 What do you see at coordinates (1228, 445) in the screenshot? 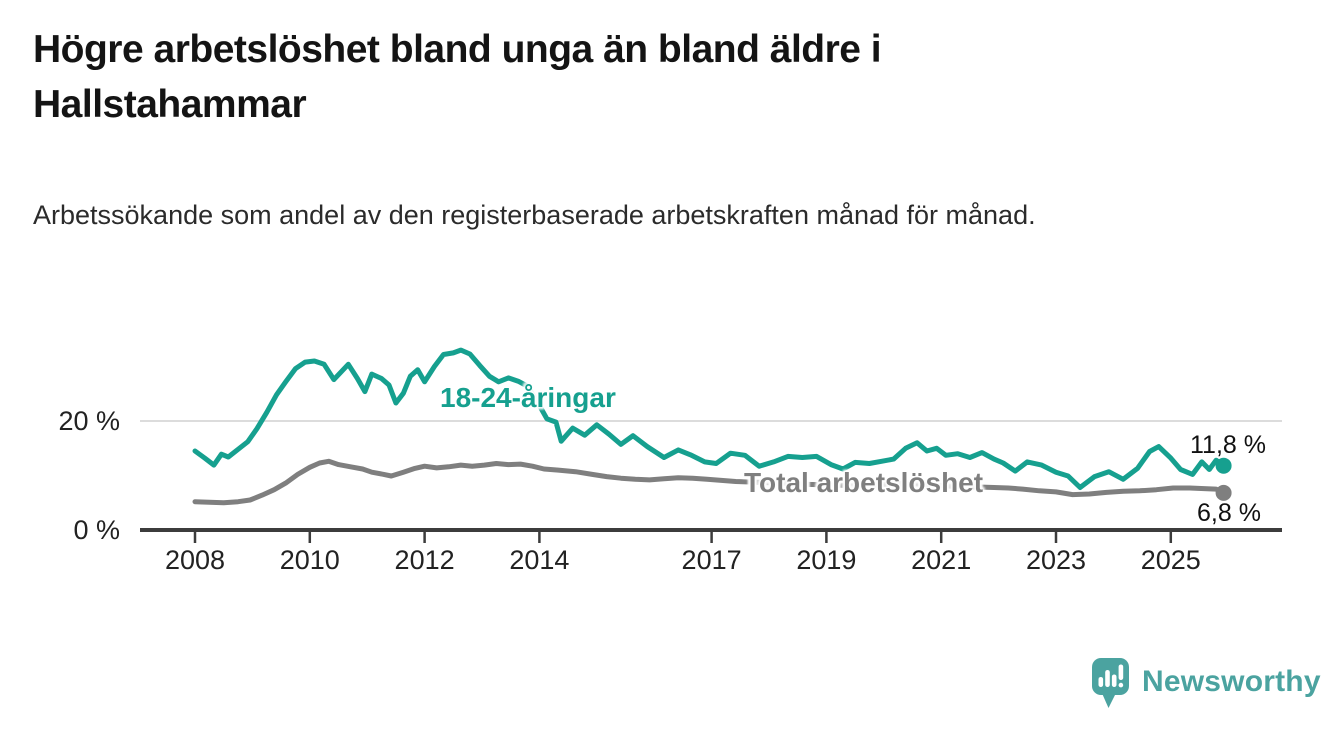
I see `end-value-label-18-24: 11,8 %` at bounding box center [1228, 445].